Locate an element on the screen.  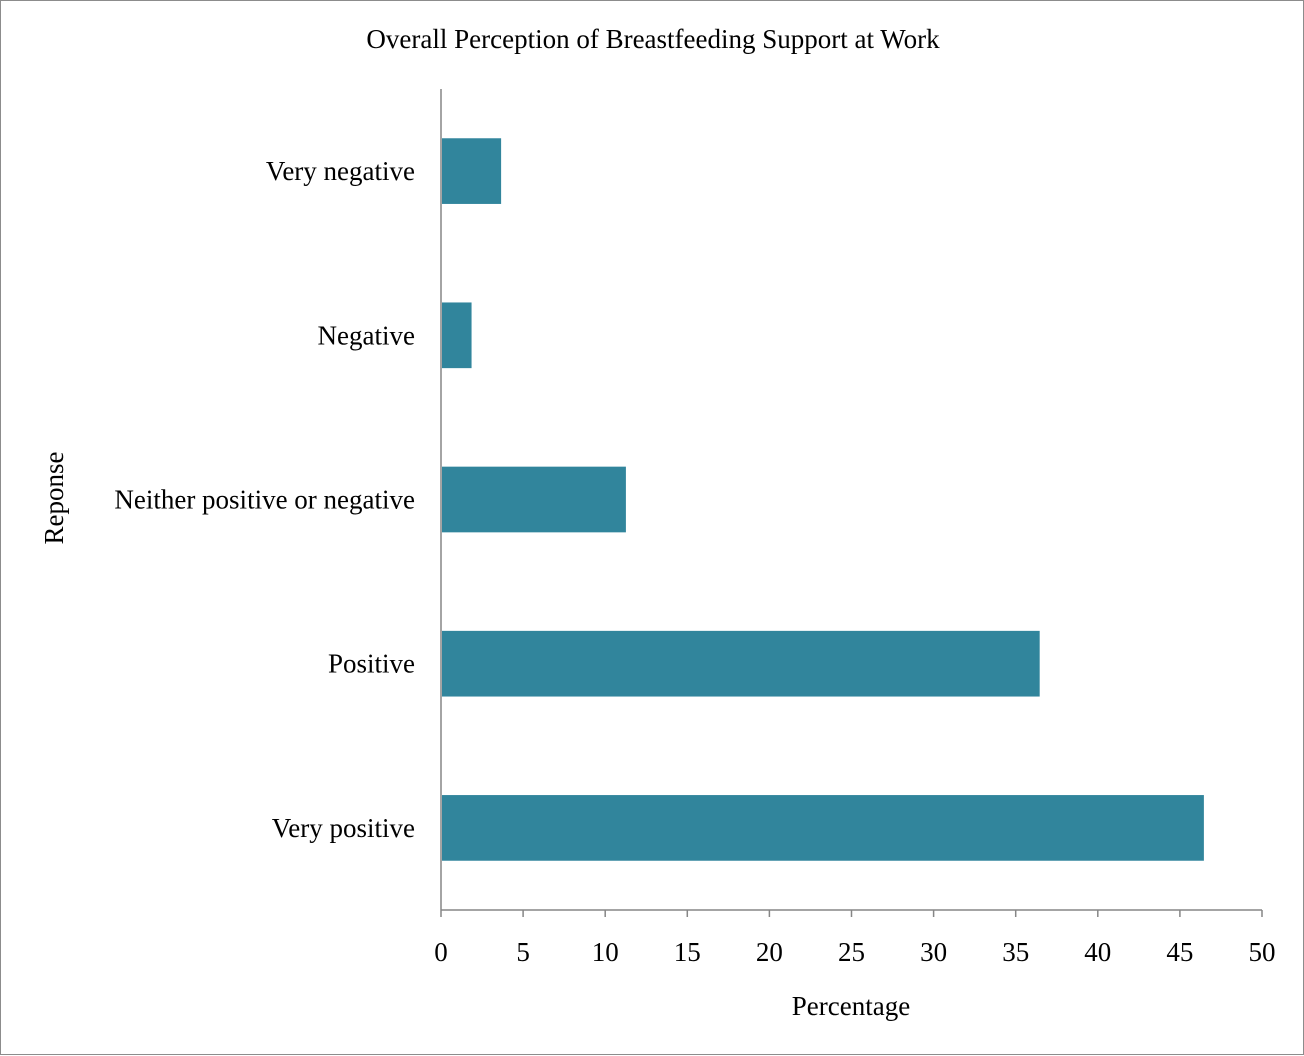
x-tick-label: 50 is located at coordinates (1262, 952).